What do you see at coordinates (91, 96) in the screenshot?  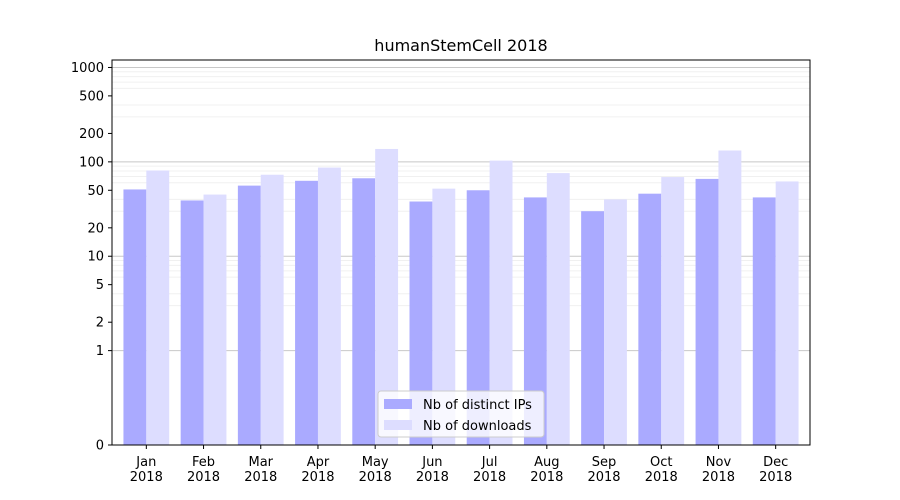 I see `y-tick-label: 500` at bounding box center [91, 96].